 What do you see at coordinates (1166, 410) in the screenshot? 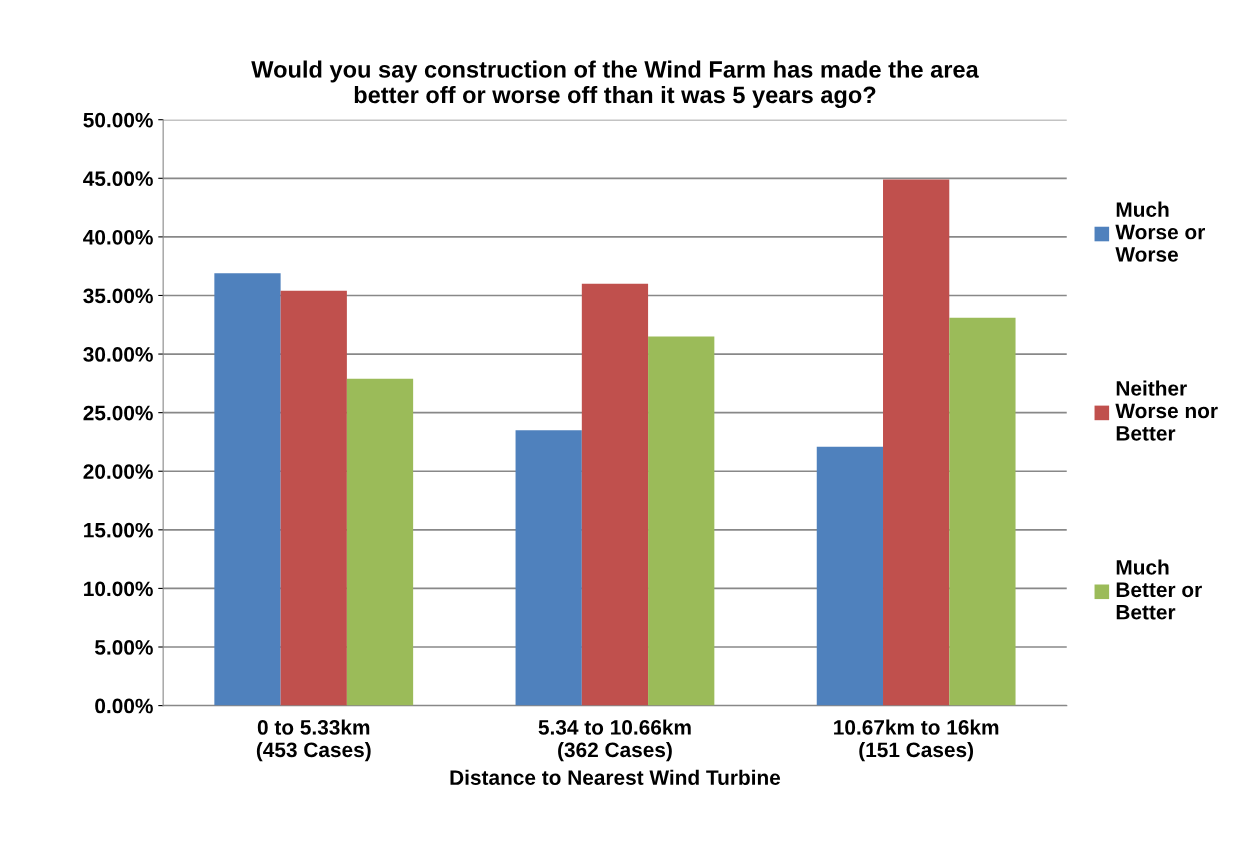
I see `legend-label: Neither Worse nor Better` at bounding box center [1166, 410].